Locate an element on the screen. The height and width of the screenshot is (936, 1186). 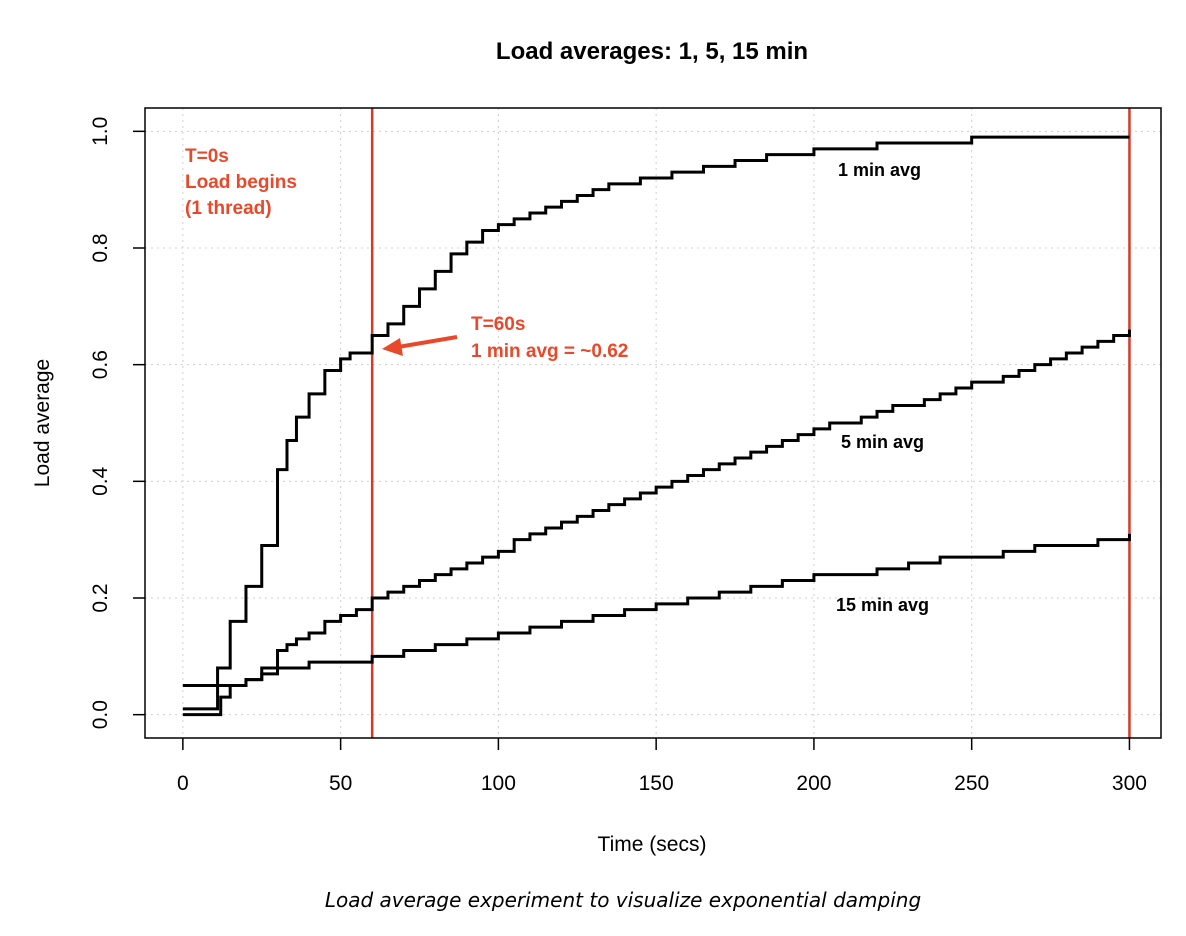
x-tick-label-0: 0 is located at coordinates (183, 783).